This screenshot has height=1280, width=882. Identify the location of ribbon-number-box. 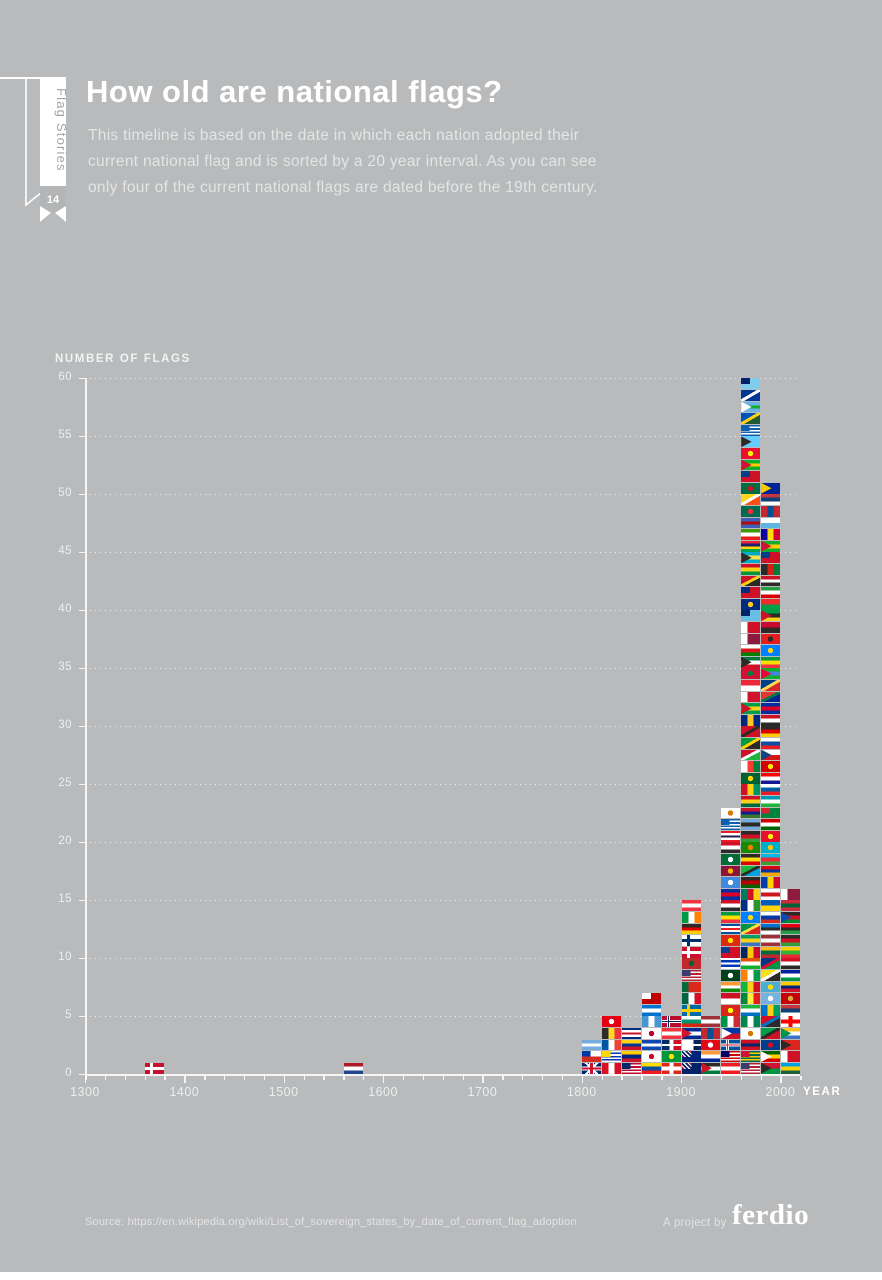
(53, 200).